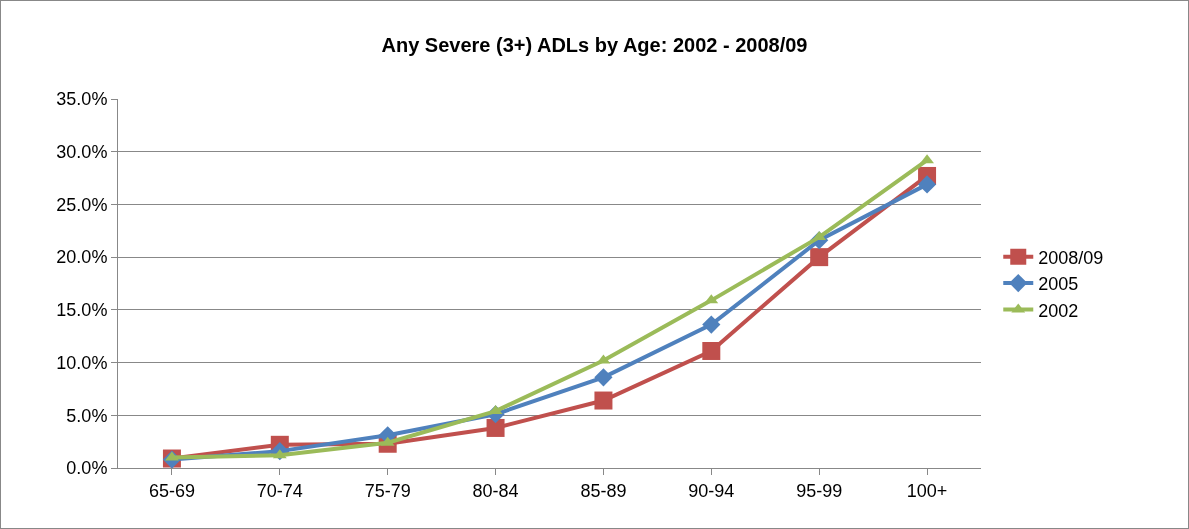 The height and width of the screenshot is (529, 1189). What do you see at coordinates (82, 257) in the screenshot?
I see `y-tick-label: 20.0%` at bounding box center [82, 257].